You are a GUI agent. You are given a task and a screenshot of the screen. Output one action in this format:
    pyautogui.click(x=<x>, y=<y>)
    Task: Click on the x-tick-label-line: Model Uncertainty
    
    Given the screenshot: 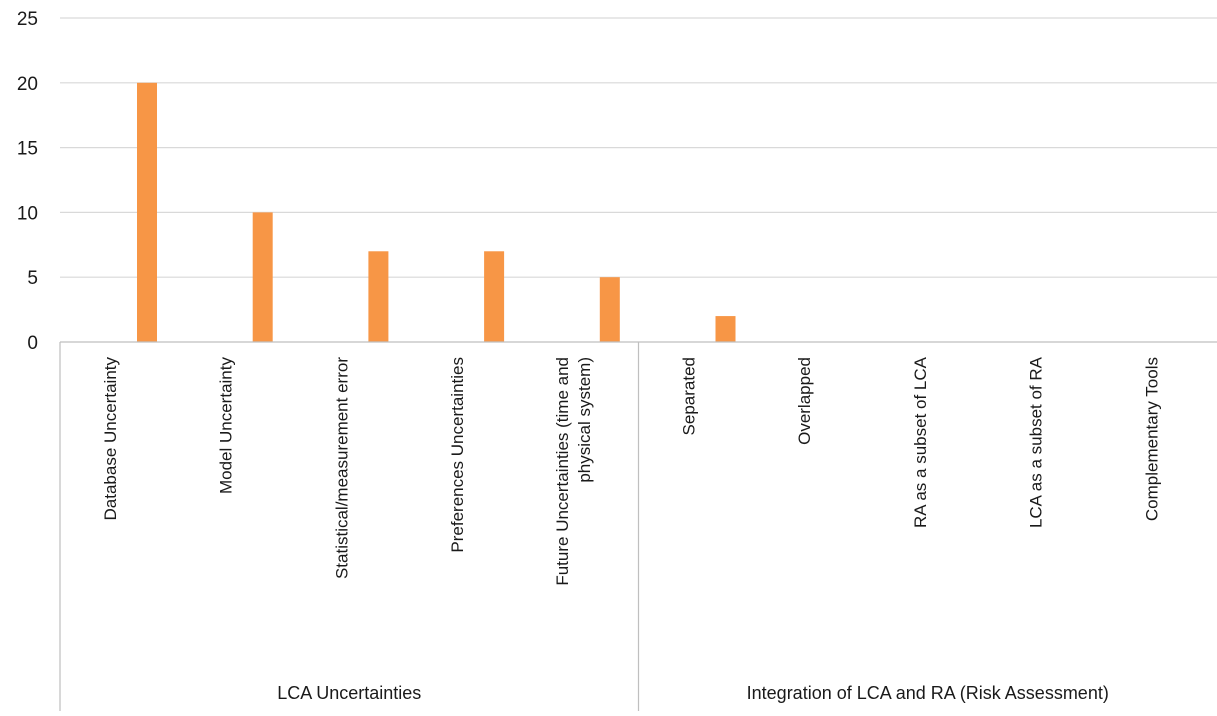 What is the action you would take?
    pyautogui.click(x=226, y=426)
    